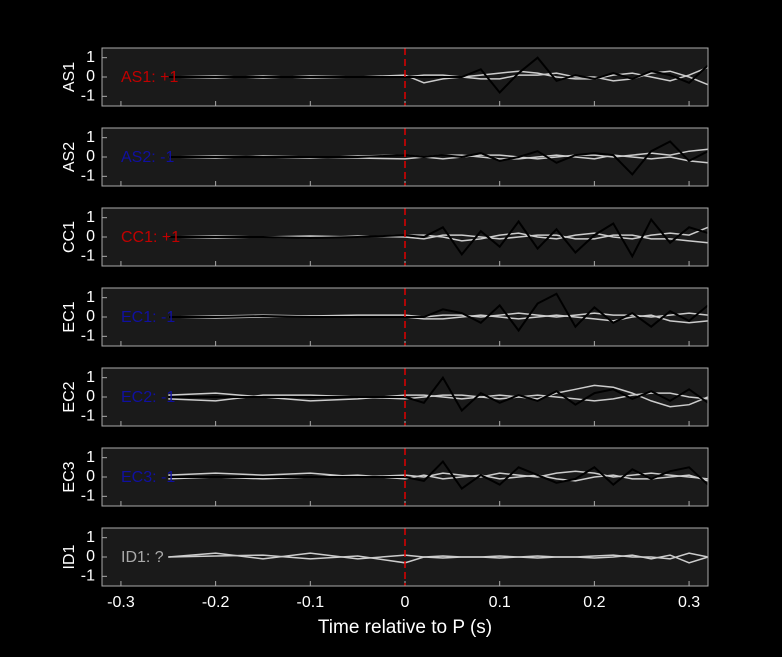 Image resolution: width=782 pixels, height=657 pixels. I want to click on y-label: CC1, so click(69, 237).